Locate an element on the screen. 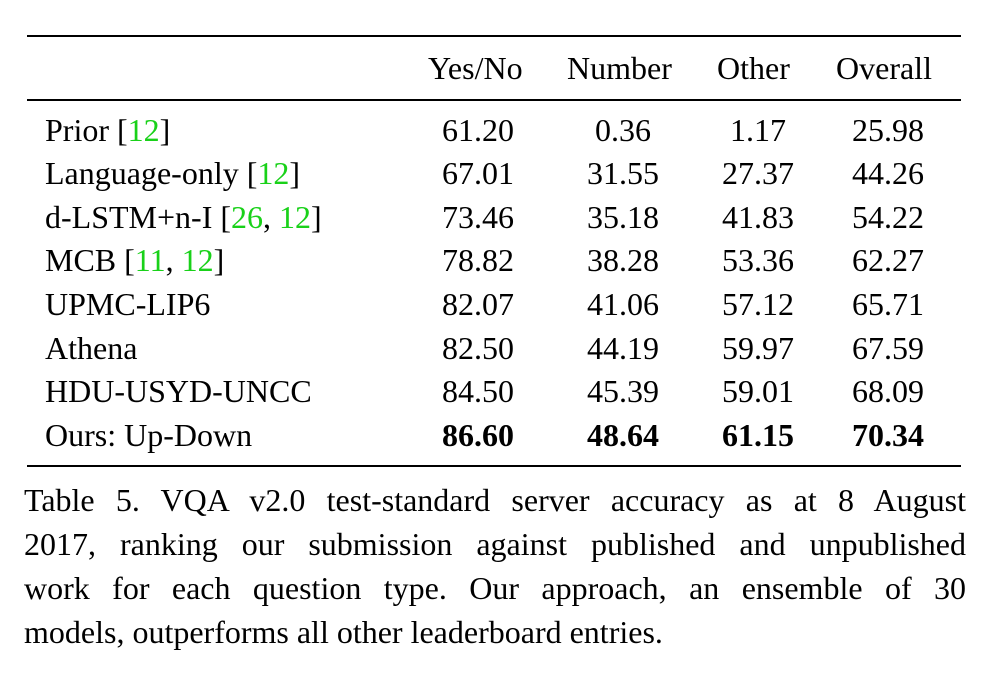  yes-no-cell: 78.82 is located at coordinates (478, 260).